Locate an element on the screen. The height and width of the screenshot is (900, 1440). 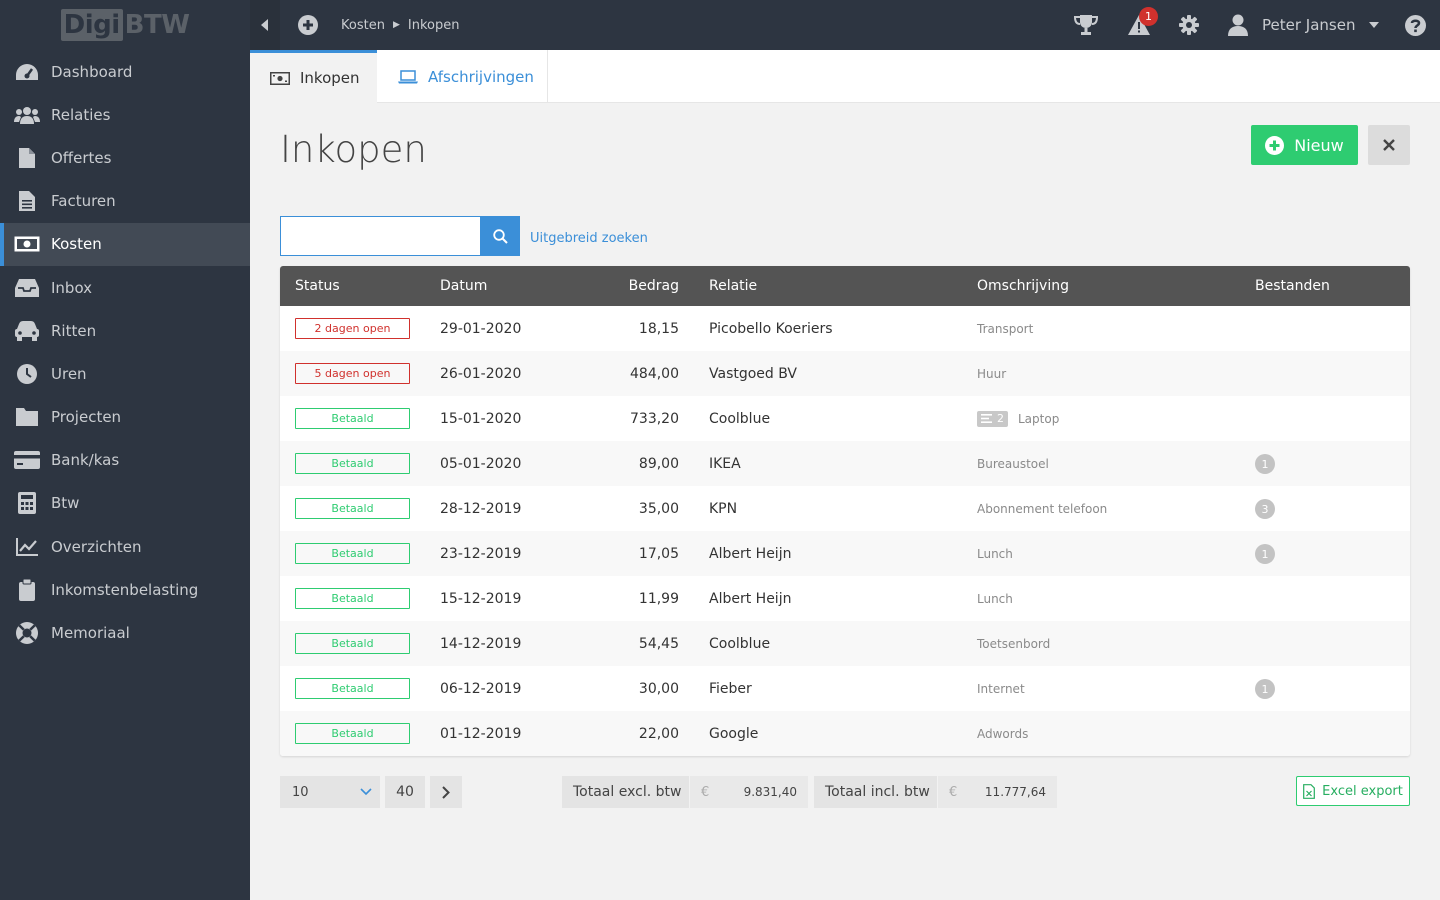
sidebar-collapse-button is located at coordinates (265, 25).